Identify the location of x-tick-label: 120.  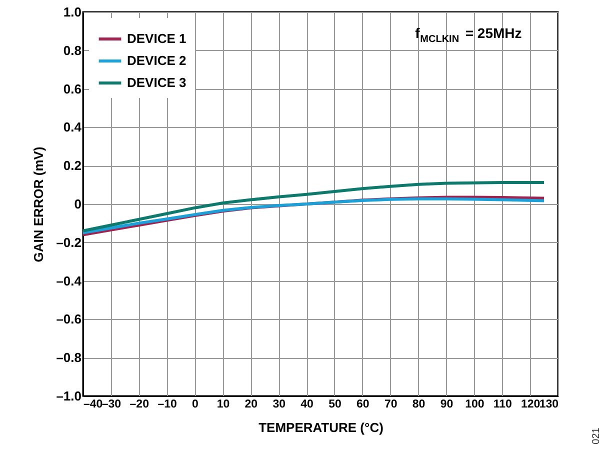
(530, 404).